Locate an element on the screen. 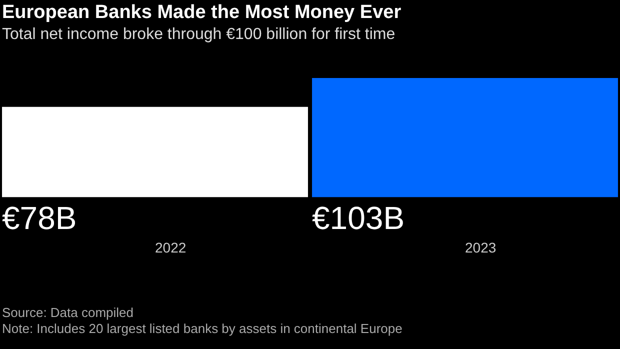 The image size is (620, 349). chart-title: European Banks Made the Most Money Ever is located at coordinates (202, 13).